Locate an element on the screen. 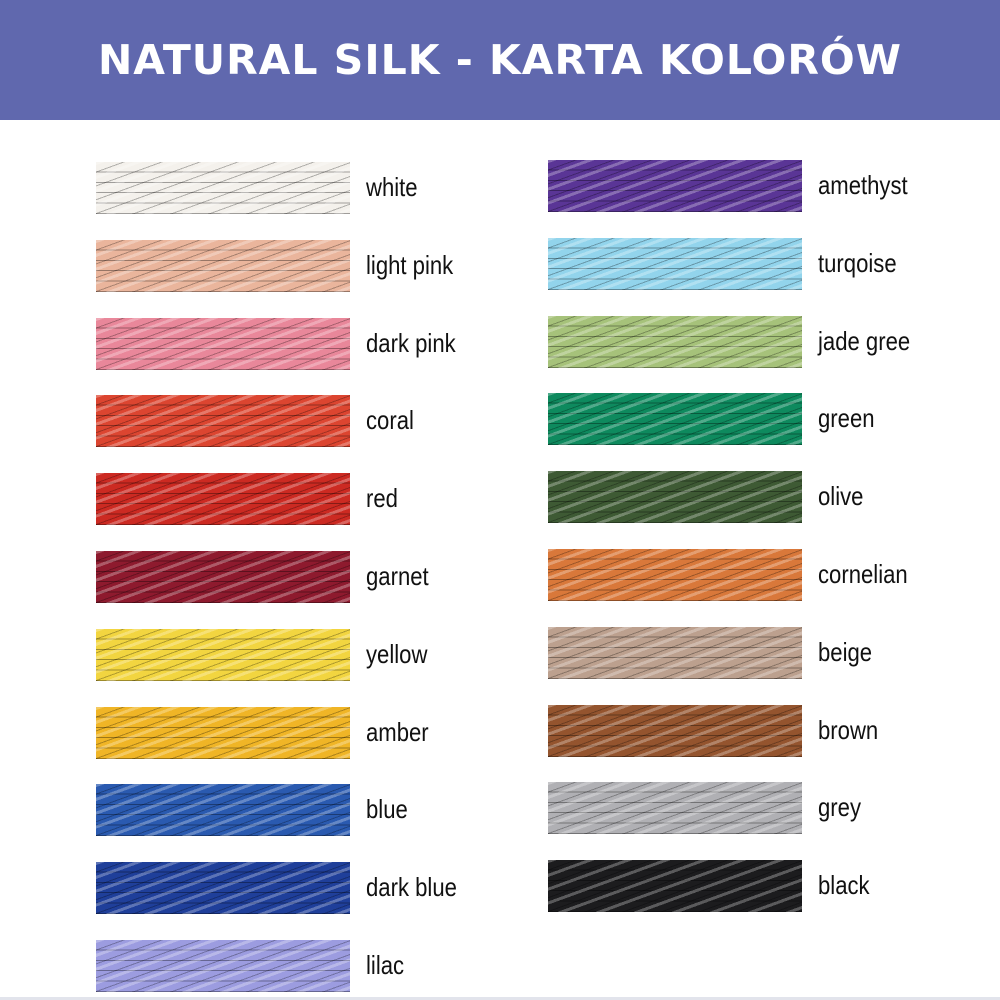  color-label: red is located at coordinates (382, 498).